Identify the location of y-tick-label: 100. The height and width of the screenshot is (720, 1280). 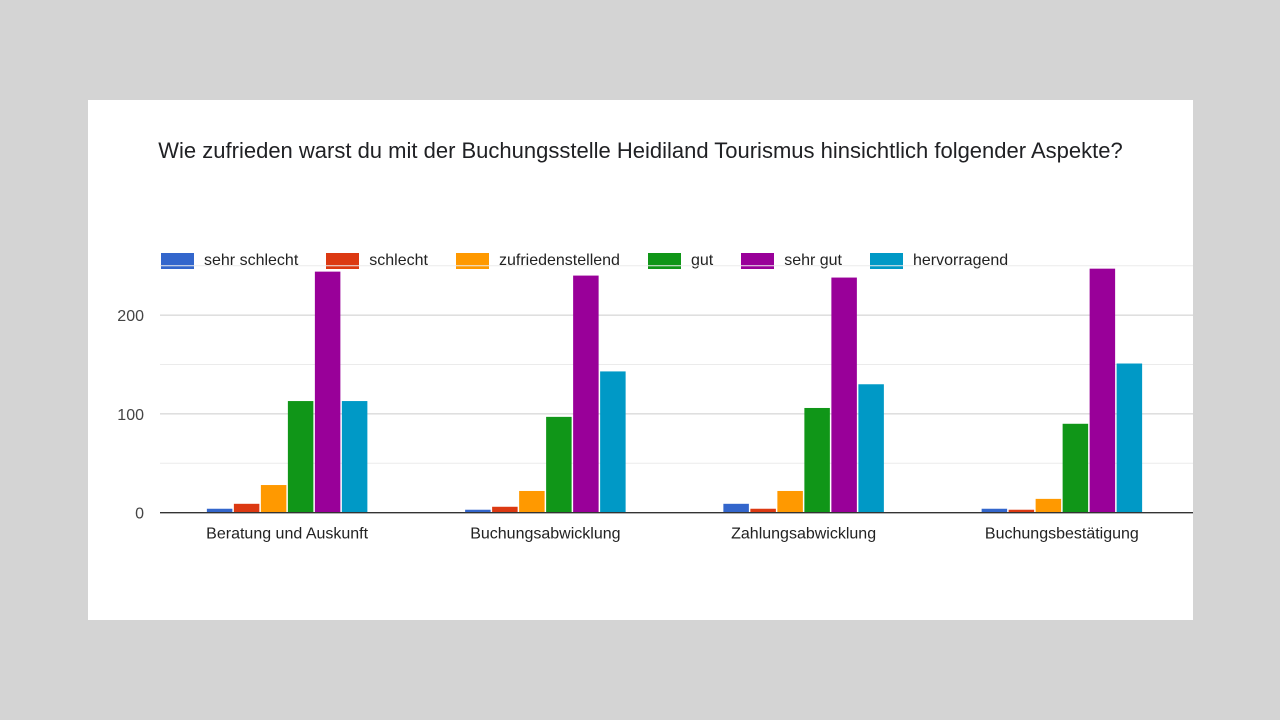
(130, 415).